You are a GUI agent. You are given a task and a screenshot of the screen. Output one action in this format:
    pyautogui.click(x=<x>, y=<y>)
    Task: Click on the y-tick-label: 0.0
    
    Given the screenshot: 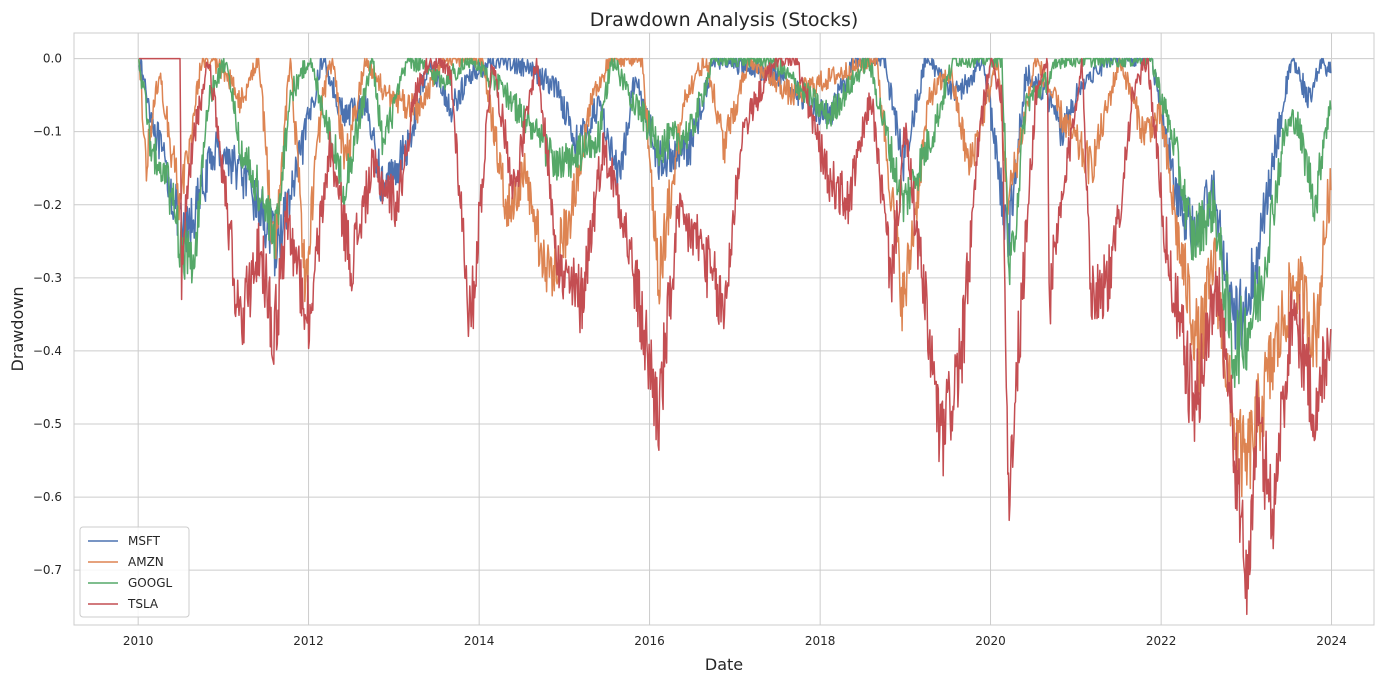 What is the action you would take?
    pyautogui.click(x=52, y=59)
    